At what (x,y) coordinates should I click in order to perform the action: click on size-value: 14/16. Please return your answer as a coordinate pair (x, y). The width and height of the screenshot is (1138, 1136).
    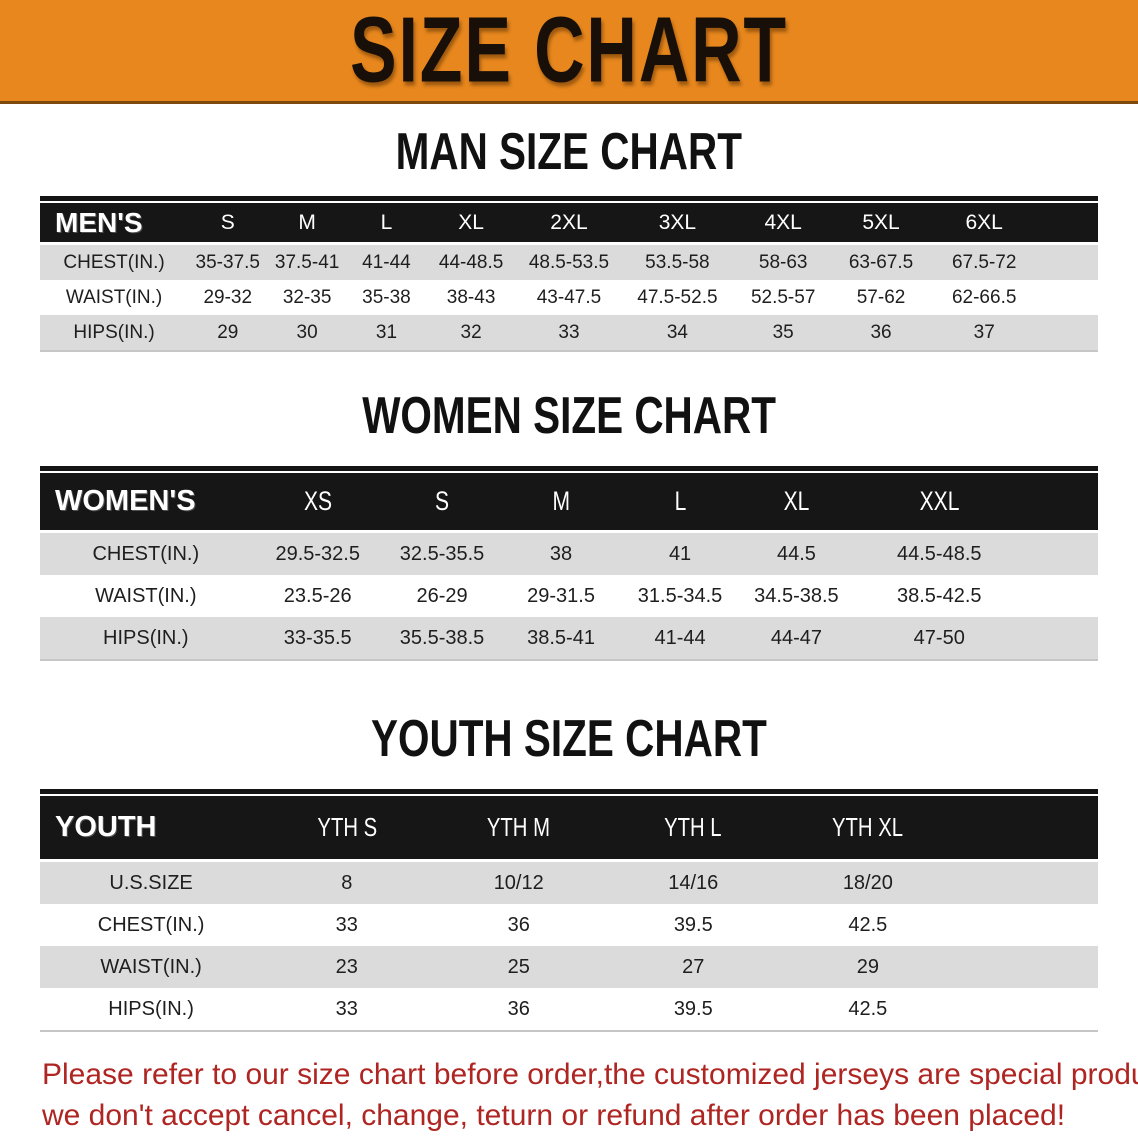
    Looking at the image, I should click on (693, 881).